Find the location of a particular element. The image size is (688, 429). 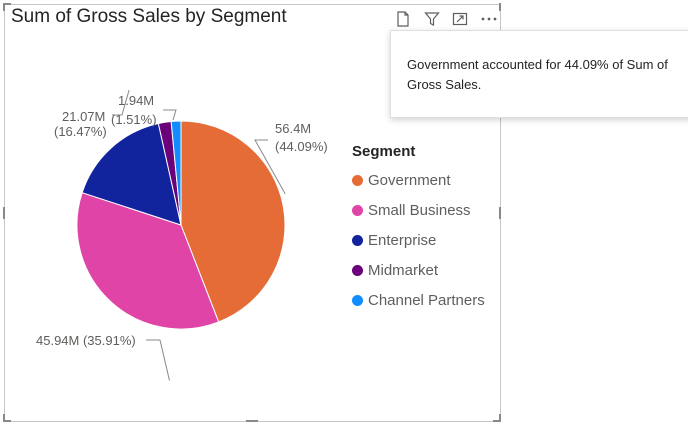

resize-handle-top-right is located at coordinates (500, 7).